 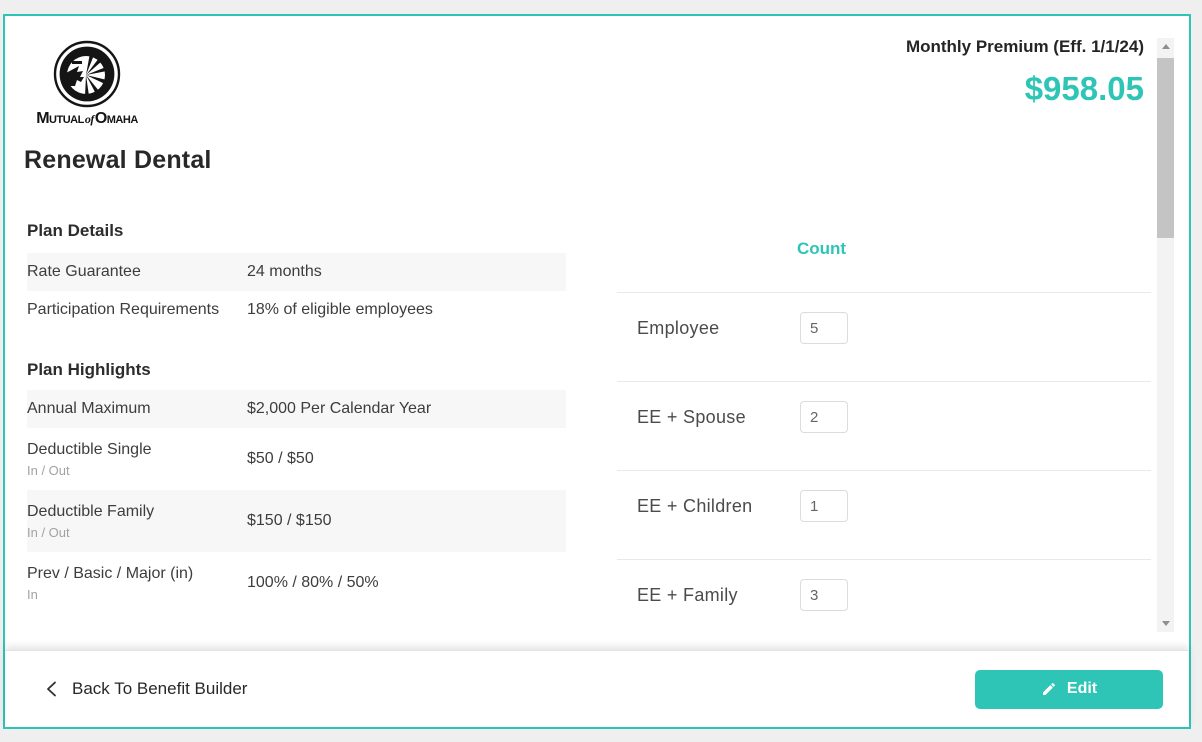 What do you see at coordinates (160, 688) in the screenshot?
I see `back-link-label: Back To Benefit Builder` at bounding box center [160, 688].